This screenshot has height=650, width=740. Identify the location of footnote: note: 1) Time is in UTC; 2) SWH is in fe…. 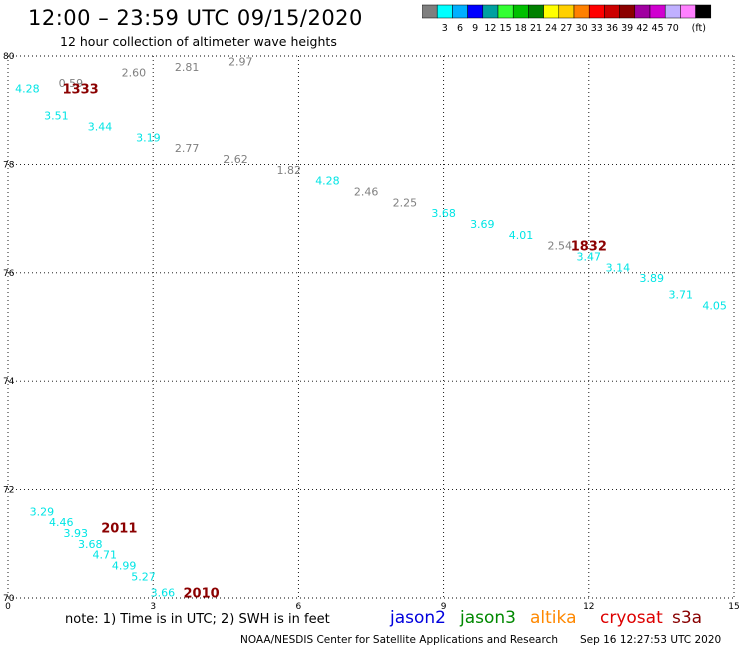
(197, 619).